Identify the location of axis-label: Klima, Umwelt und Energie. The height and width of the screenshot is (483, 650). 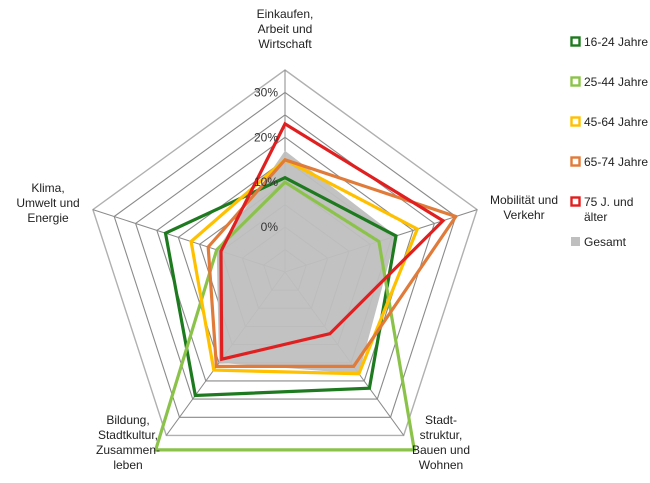
(47, 203).